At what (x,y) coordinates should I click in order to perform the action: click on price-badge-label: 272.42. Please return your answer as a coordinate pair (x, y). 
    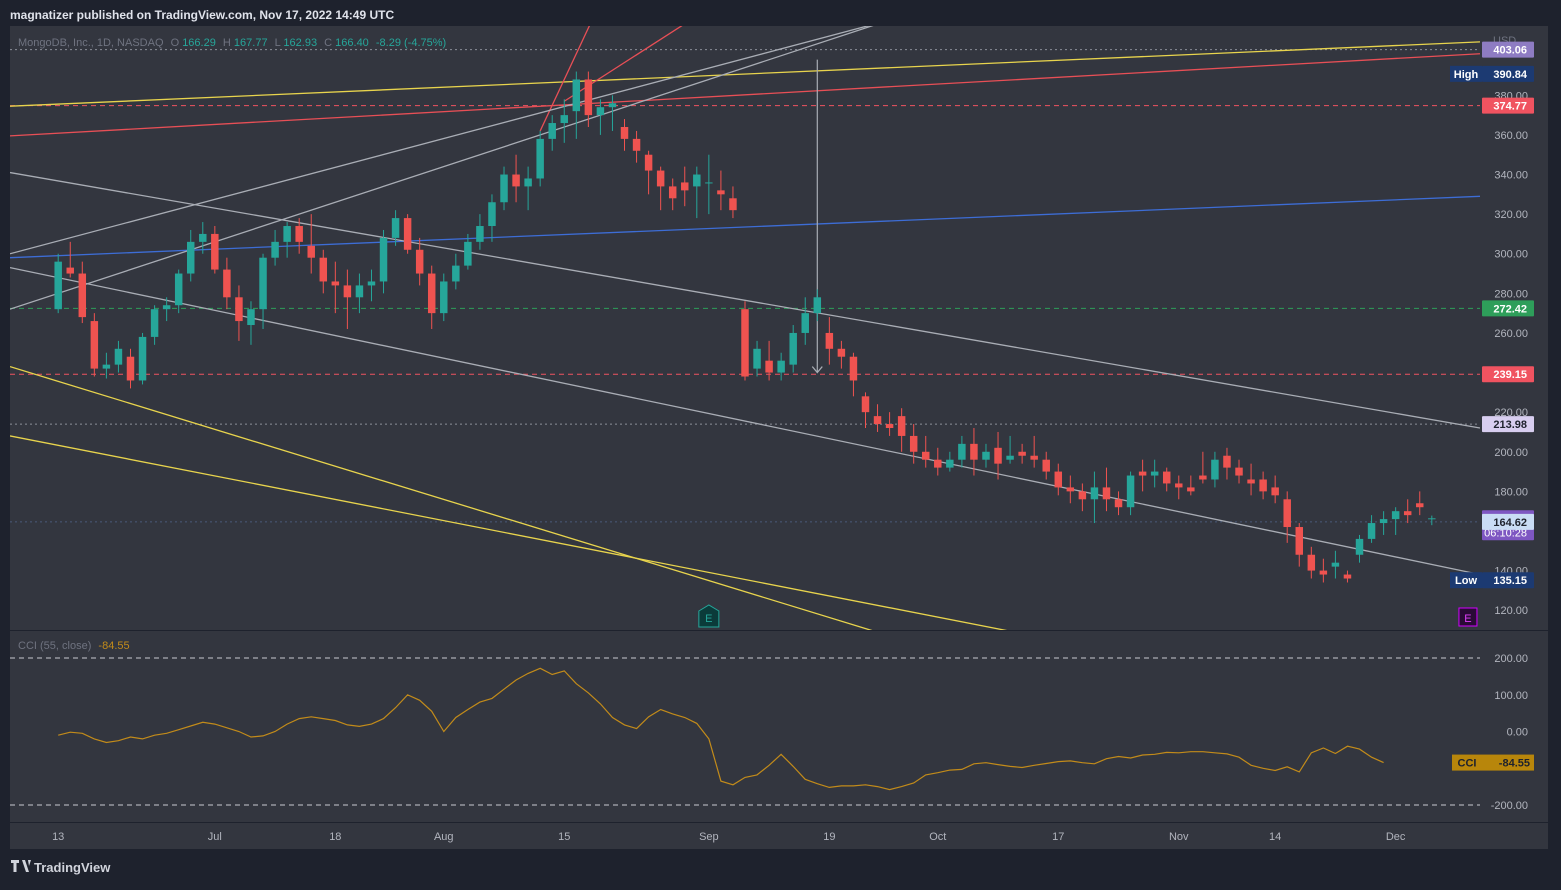
    Looking at the image, I should click on (1510, 309).